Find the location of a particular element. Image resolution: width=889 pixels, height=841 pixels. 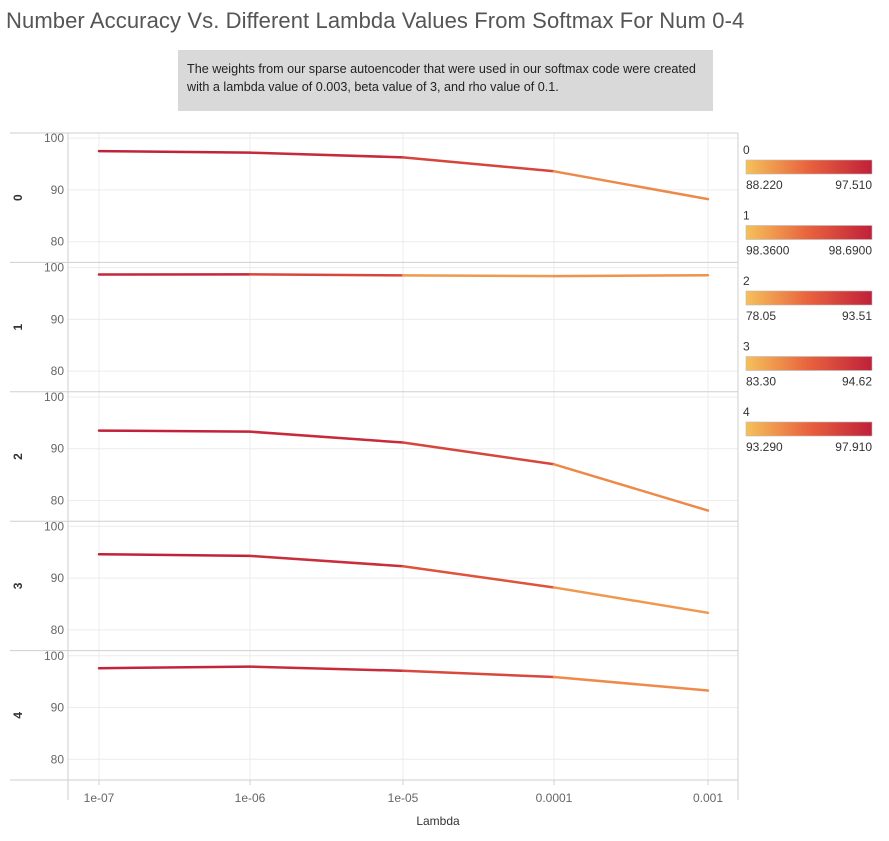

x-axis: 1e-07 1e-06 1e-05 0.0001 0.001 Lambda is located at coordinates (403, 804).